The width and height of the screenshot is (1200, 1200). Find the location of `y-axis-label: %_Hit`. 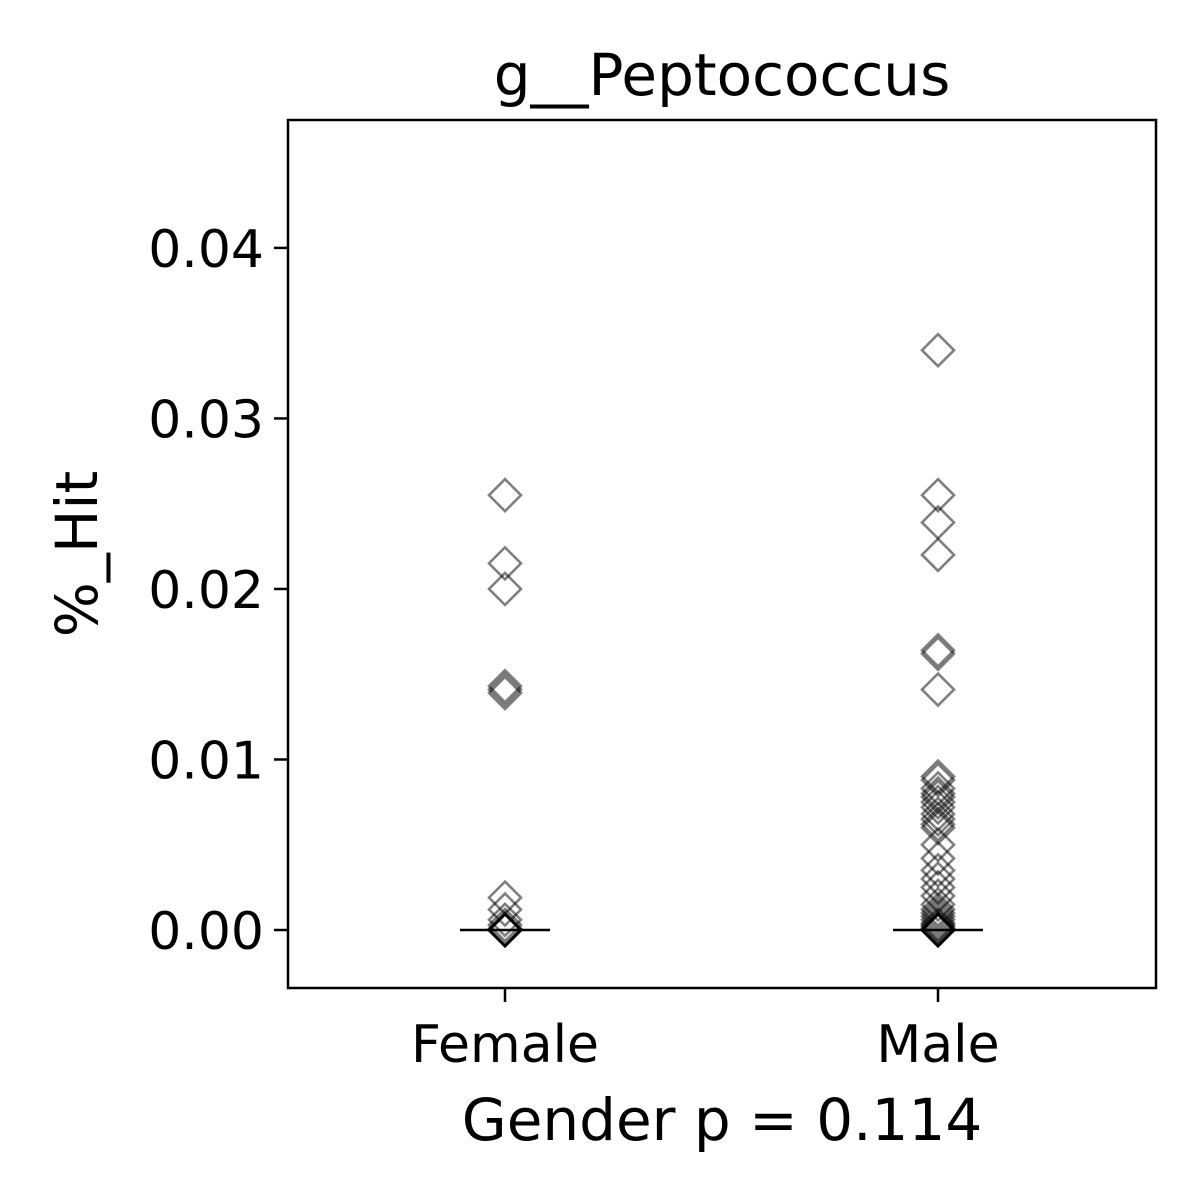

y-axis-label: %_Hit is located at coordinates (77, 554).